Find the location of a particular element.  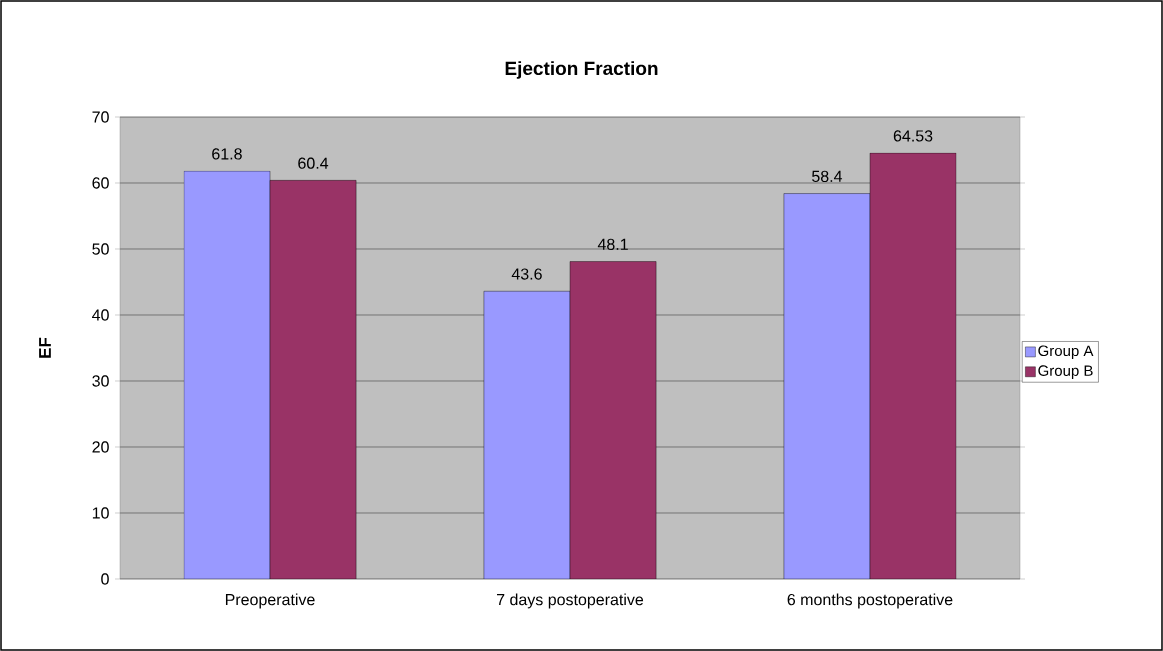

data-label: 61.8 is located at coordinates (227, 154).